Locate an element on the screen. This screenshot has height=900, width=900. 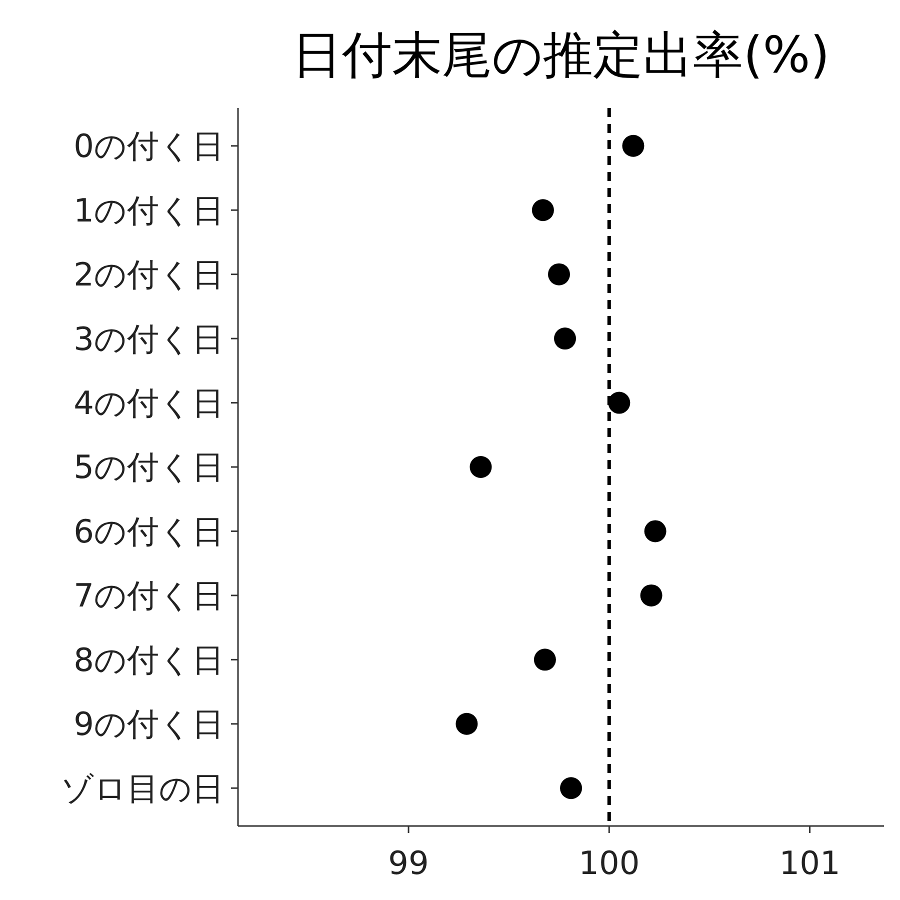
y-tick-label: 4の付く日 is located at coordinates (149, 403).